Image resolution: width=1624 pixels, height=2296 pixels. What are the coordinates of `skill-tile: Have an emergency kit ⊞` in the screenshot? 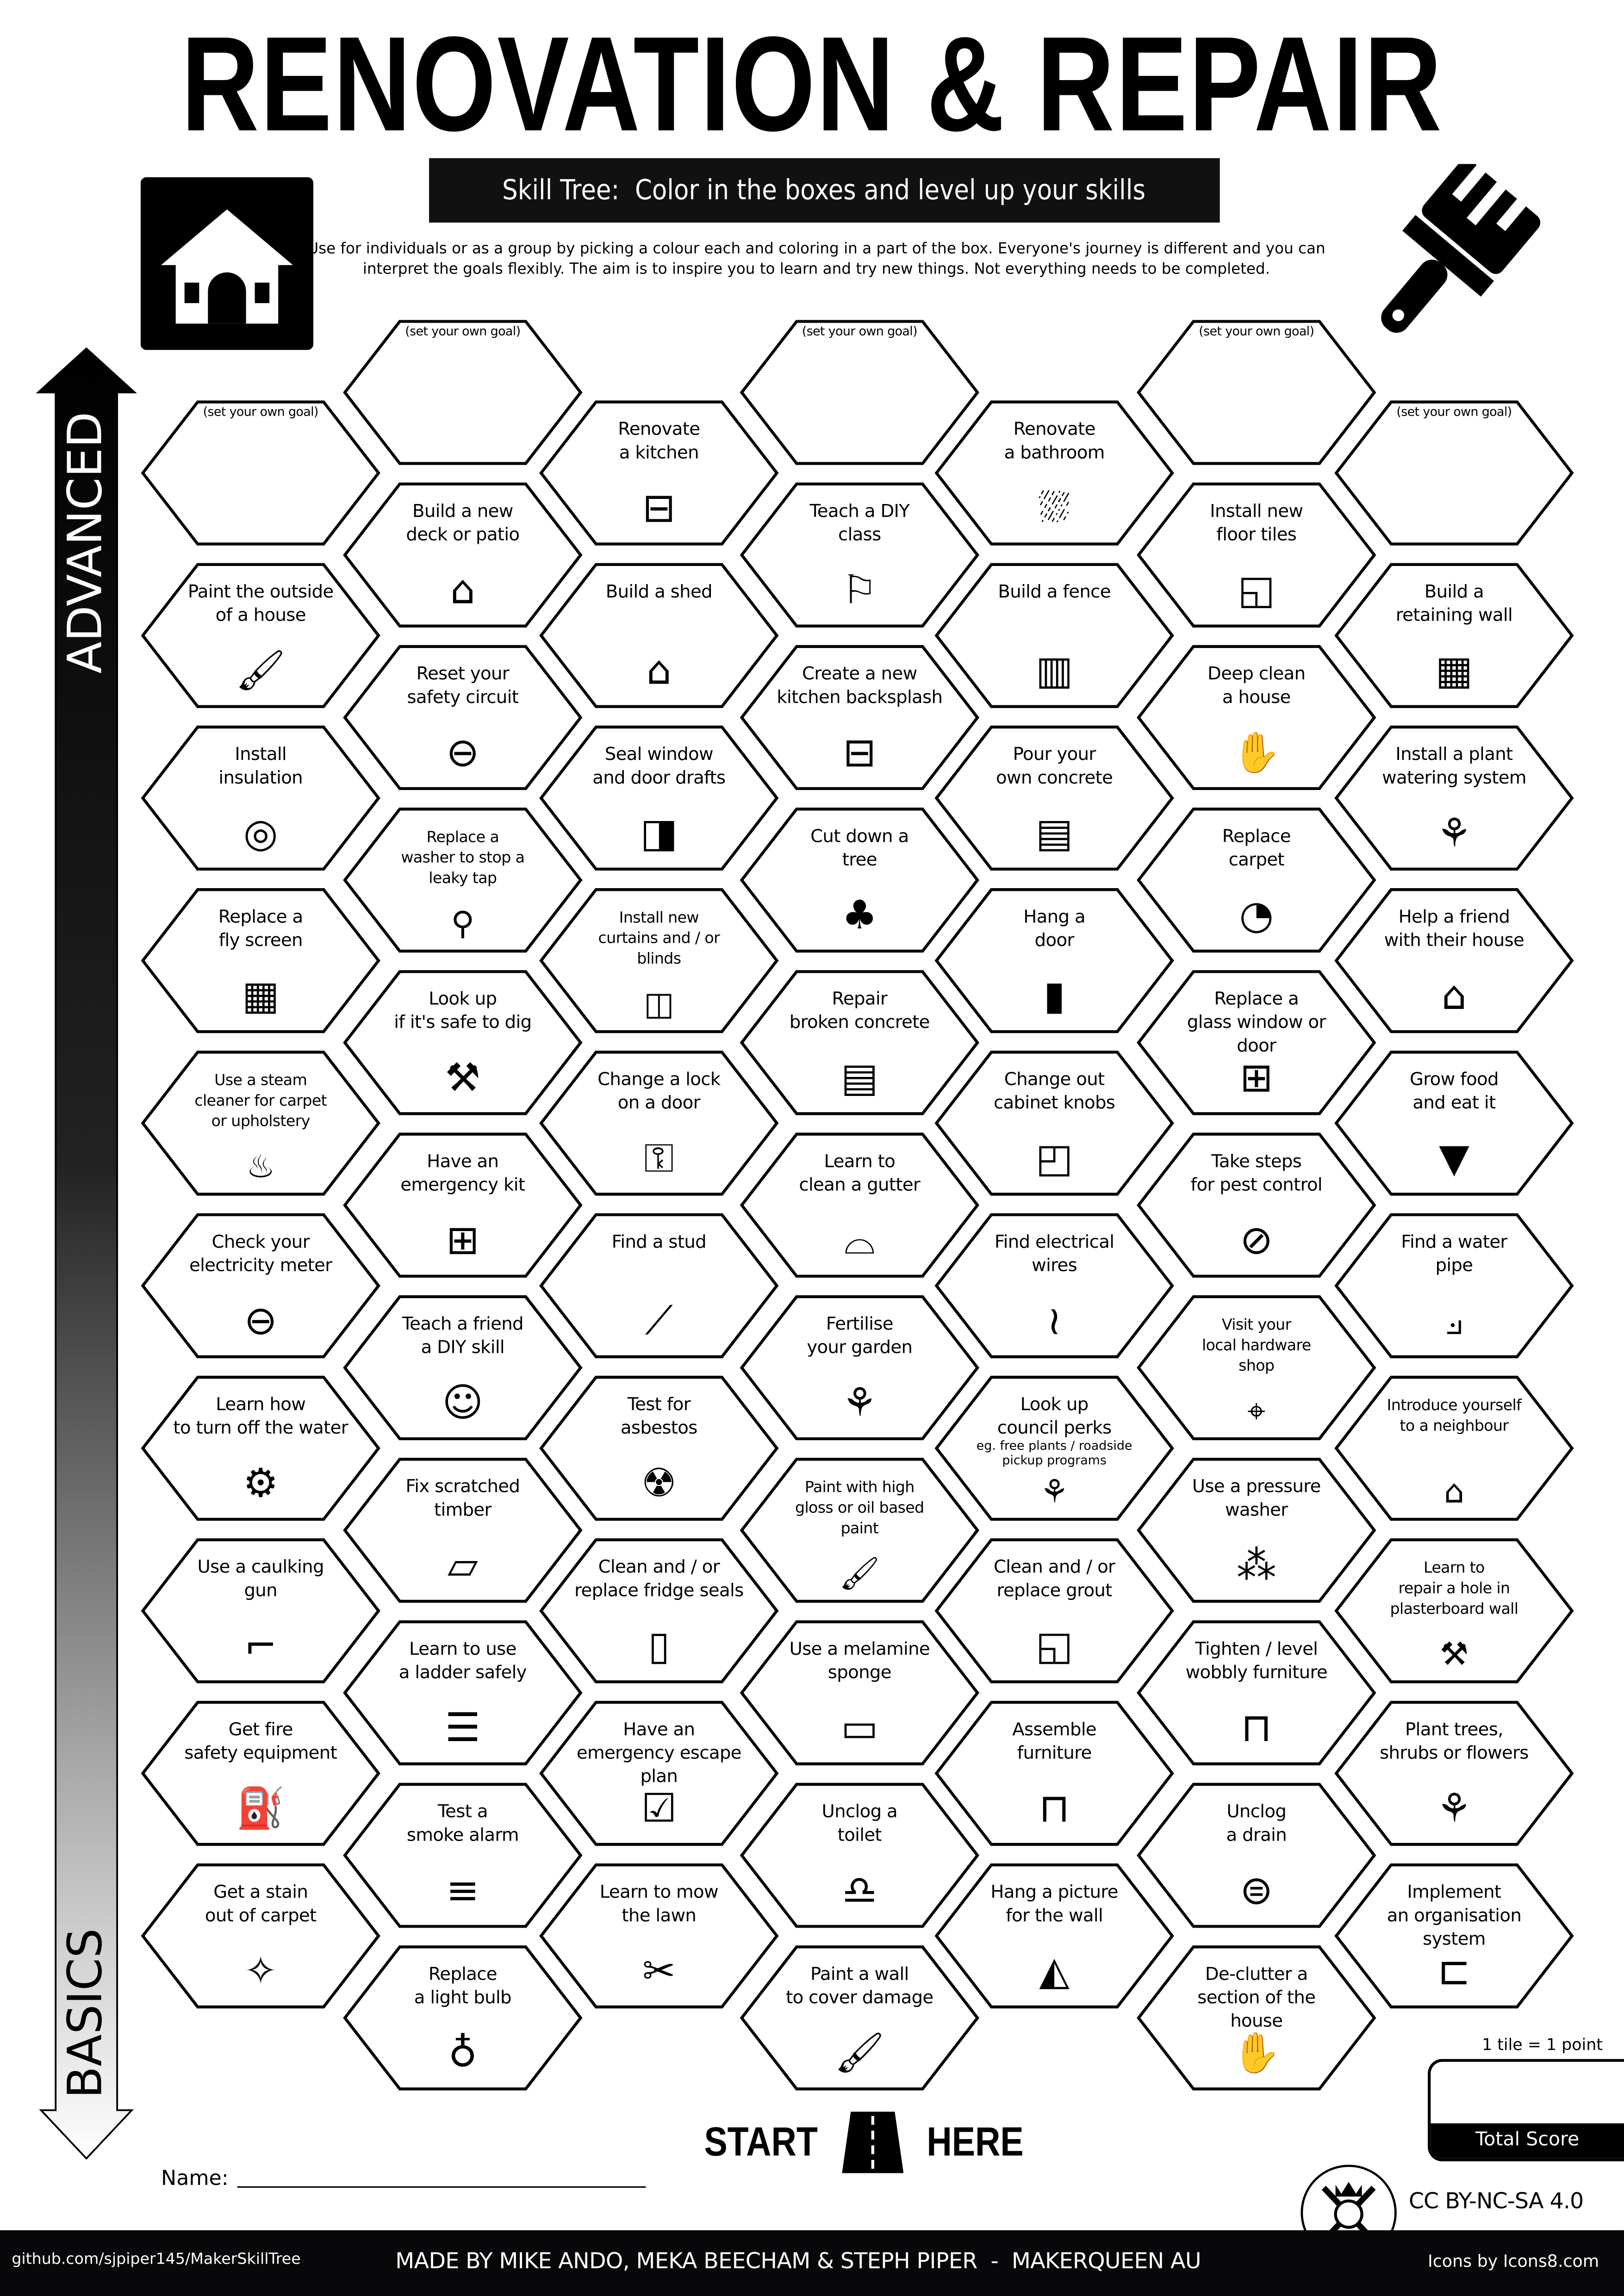 It's located at (462, 1205).